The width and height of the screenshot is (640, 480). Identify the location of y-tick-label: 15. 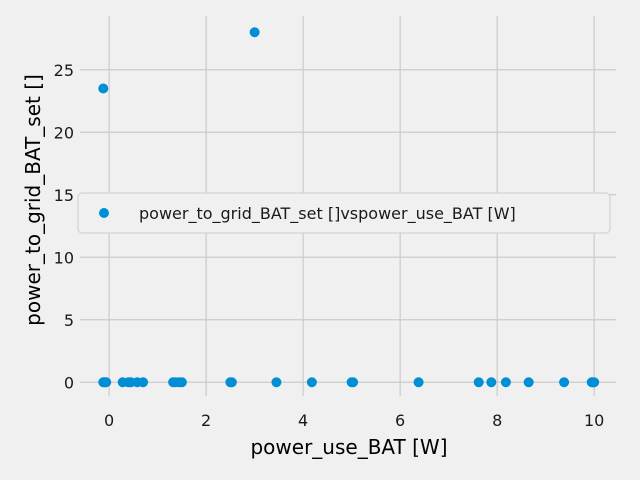
(64, 195).